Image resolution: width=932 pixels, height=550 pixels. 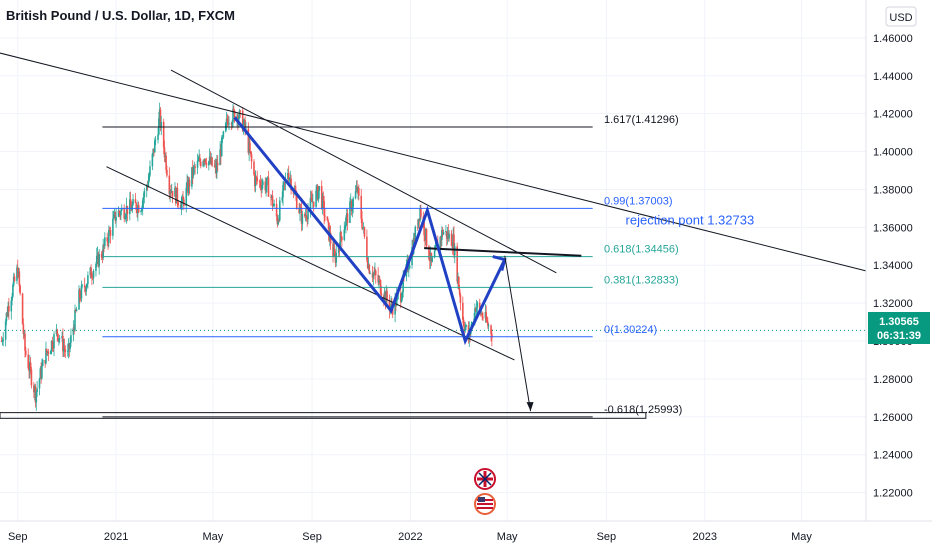 I want to click on currency-button-box, so click(x=901, y=16).